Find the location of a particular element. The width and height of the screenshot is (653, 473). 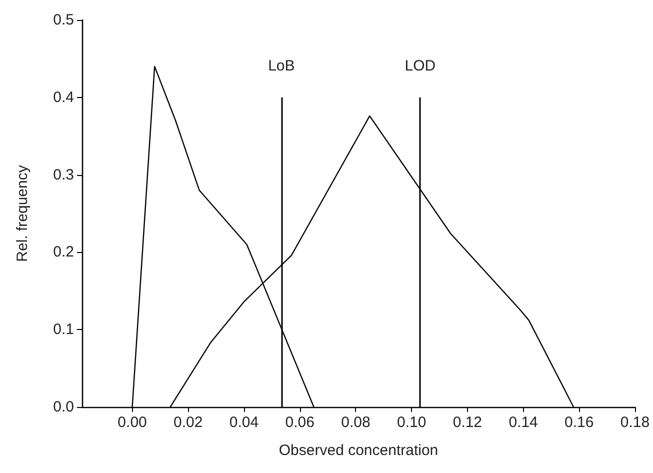

x-tick-label: 0.12 is located at coordinates (467, 422).